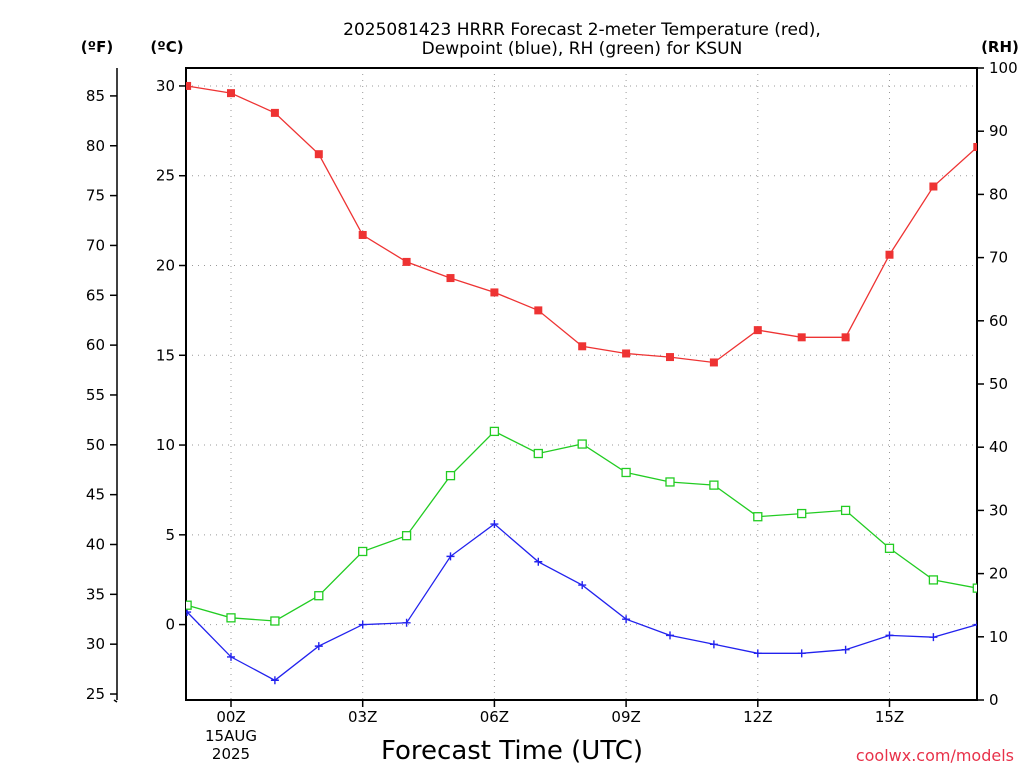  Describe the element at coordinates (95, 694) in the screenshot. I see `fahrenheit-tick-label: 25` at that location.